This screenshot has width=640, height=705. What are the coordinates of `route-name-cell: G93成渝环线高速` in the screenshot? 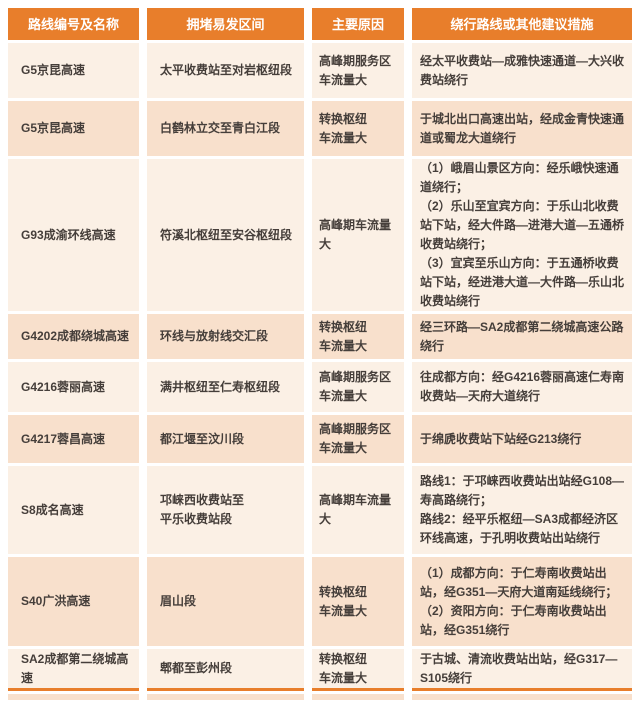 It's located at (73, 235).